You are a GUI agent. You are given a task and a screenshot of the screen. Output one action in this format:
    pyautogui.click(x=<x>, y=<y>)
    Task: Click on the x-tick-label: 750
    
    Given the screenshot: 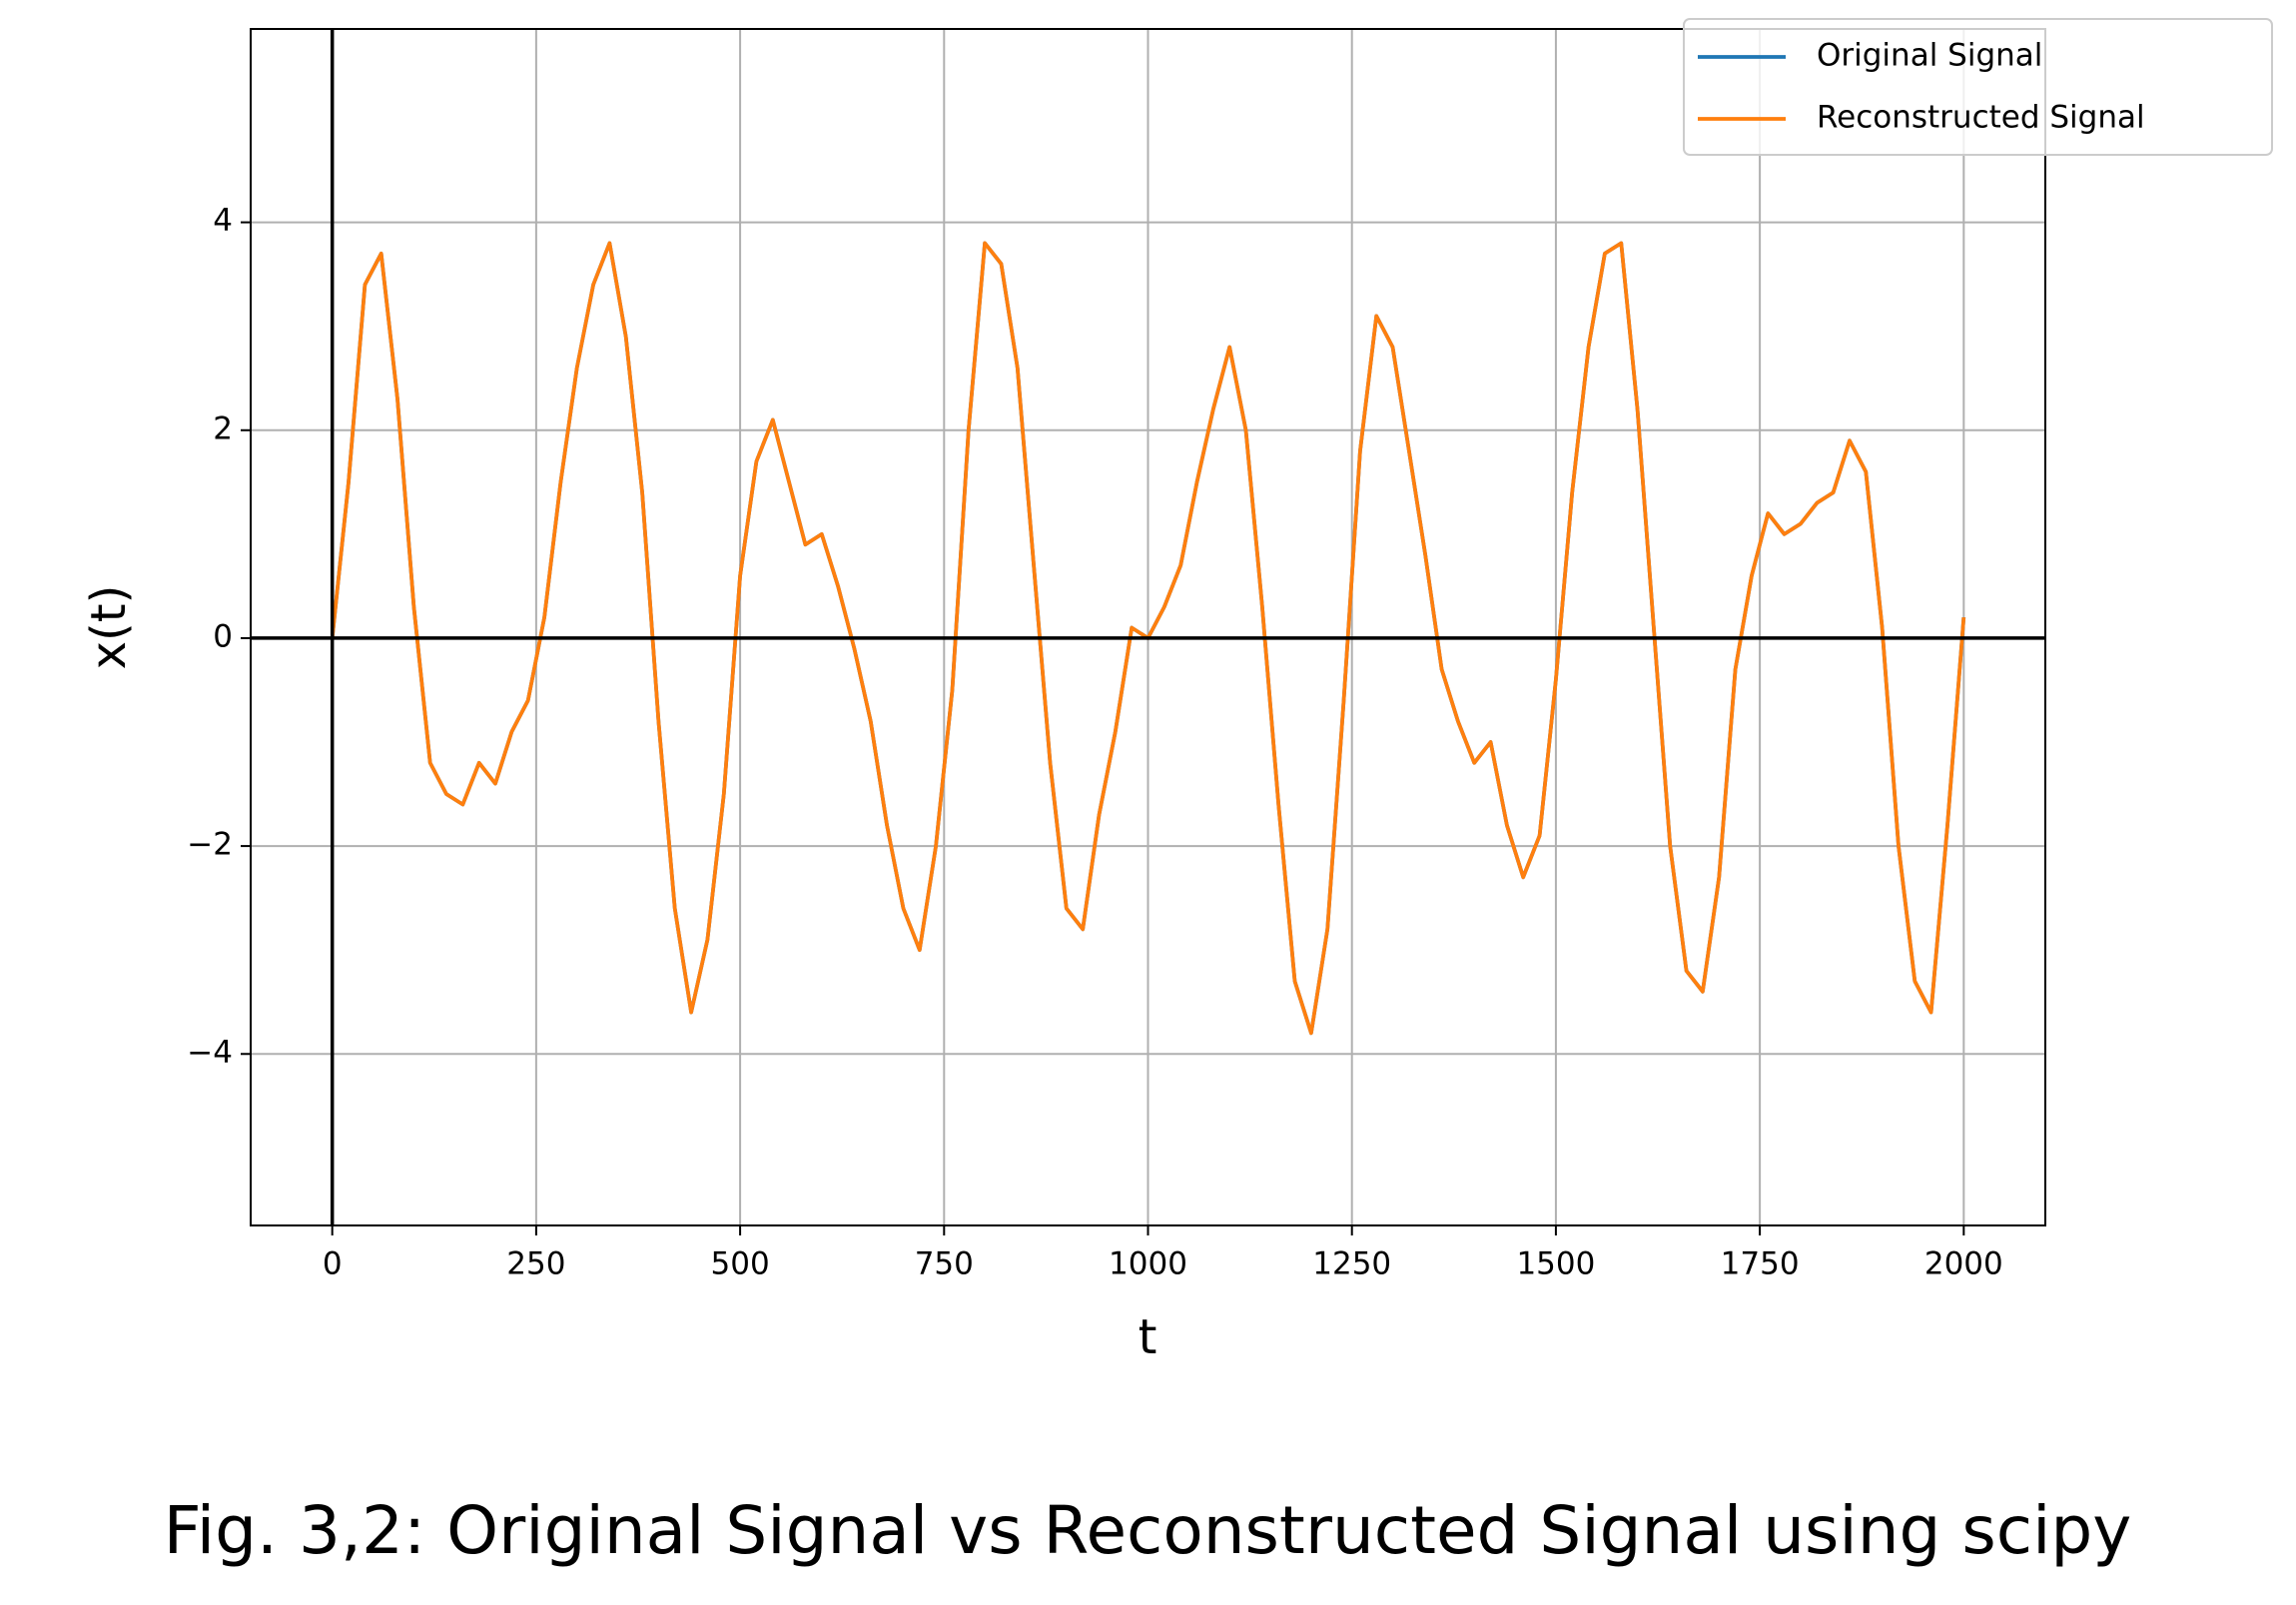 What is the action you would take?
    pyautogui.click(x=944, y=1264)
    